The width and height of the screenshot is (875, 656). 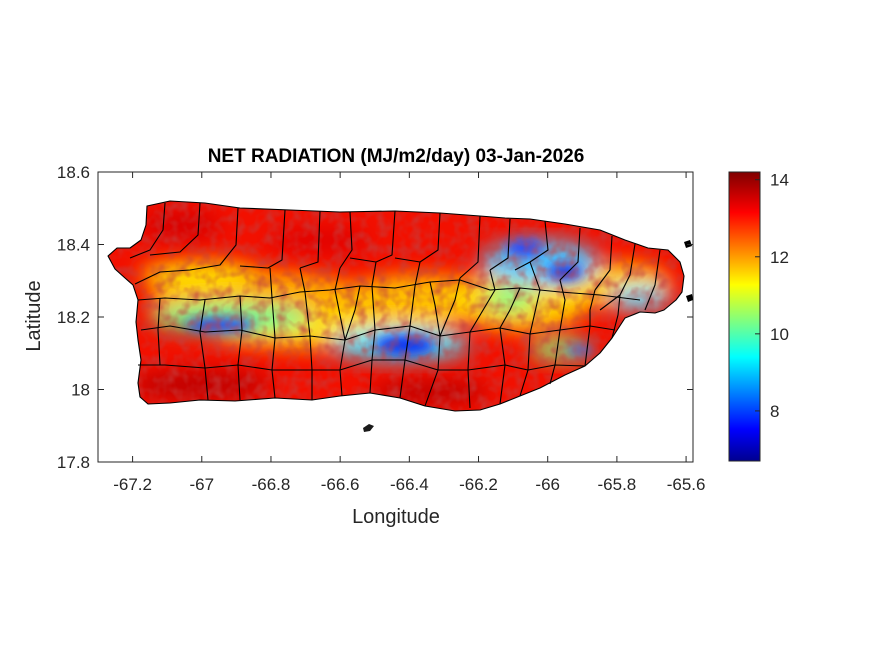 I want to click on colorbar-tick-label: 8, so click(x=774, y=411).